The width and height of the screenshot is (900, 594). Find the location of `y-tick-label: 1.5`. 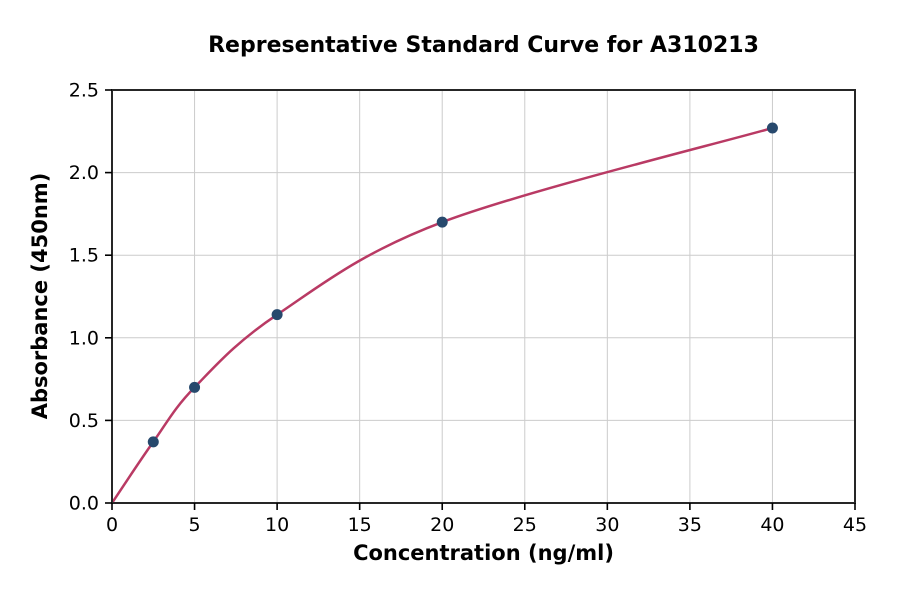

y-tick-label: 1.5 is located at coordinates (84, 256).